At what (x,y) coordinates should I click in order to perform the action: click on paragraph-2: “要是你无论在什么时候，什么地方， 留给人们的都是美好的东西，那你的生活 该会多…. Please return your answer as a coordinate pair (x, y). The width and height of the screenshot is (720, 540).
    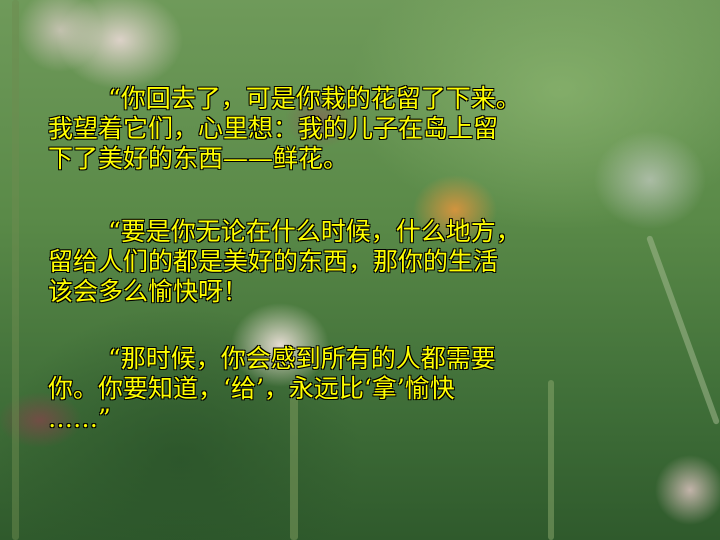
    Looking at the image, I should click on (348, 262).